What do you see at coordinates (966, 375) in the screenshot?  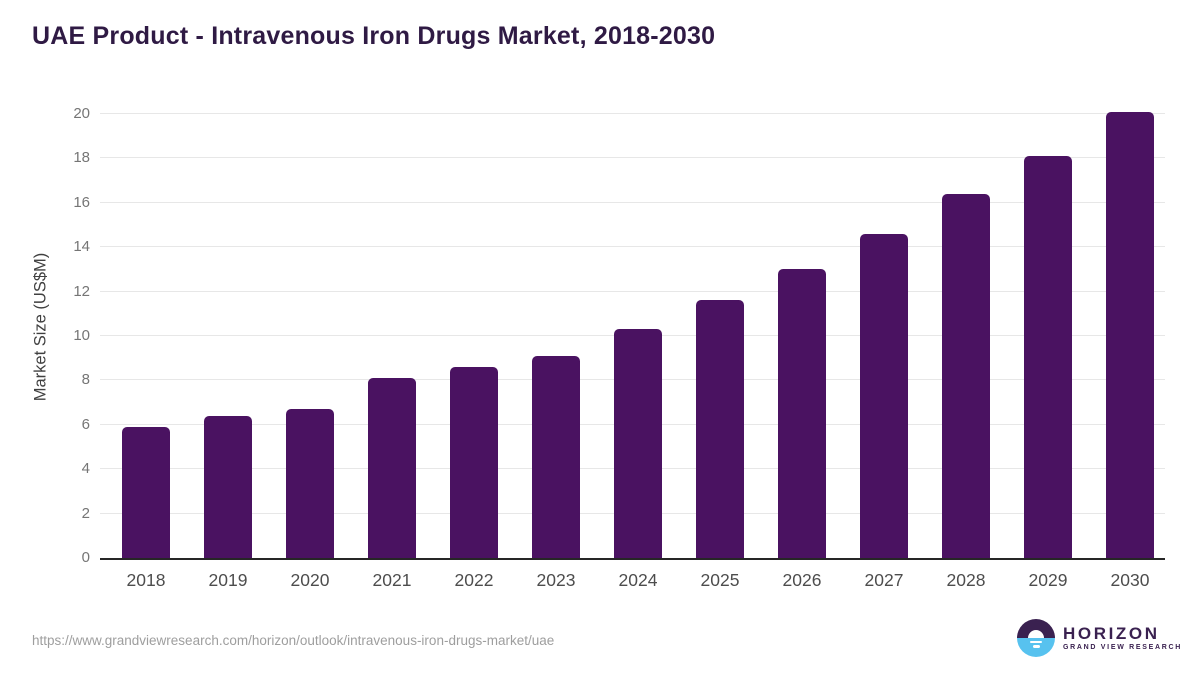 I see `bar-2028` at bounding box center [966, 375].